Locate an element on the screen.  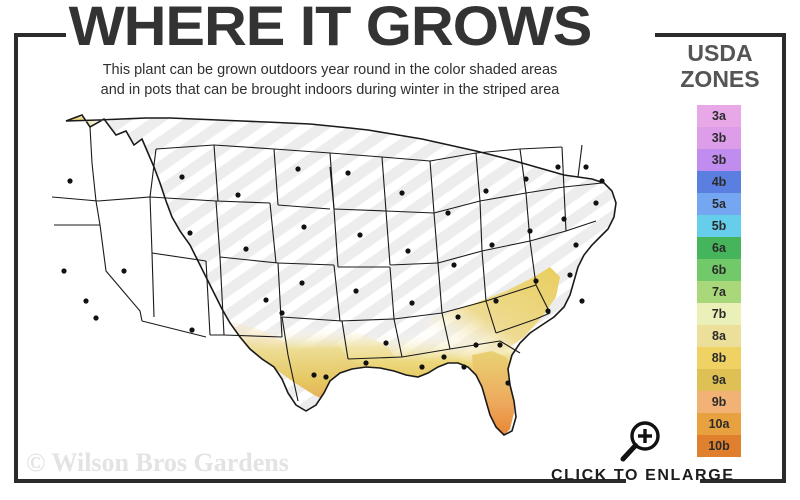
region-southeast is located at coordinates (488, 315).